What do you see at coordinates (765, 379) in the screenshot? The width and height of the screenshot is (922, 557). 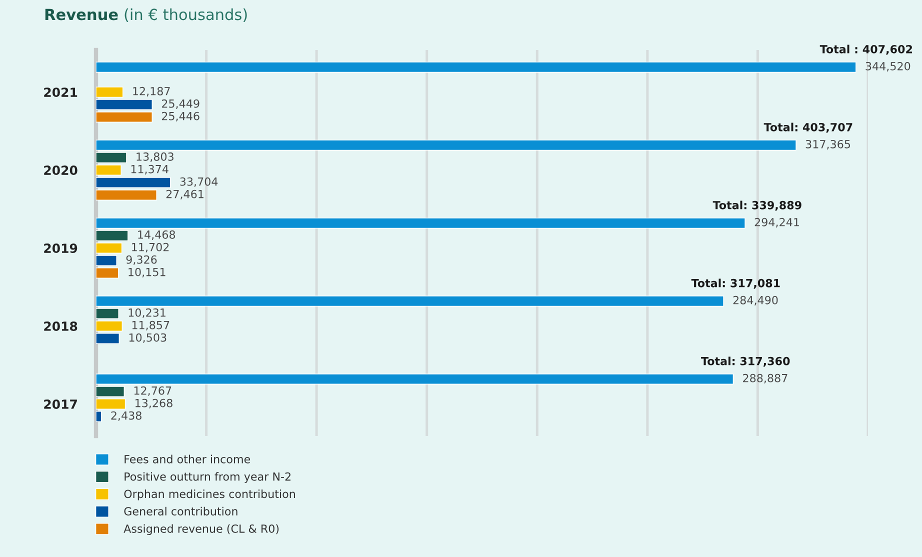 I see `data-label: 288,887` at bounding box center [765, 379].